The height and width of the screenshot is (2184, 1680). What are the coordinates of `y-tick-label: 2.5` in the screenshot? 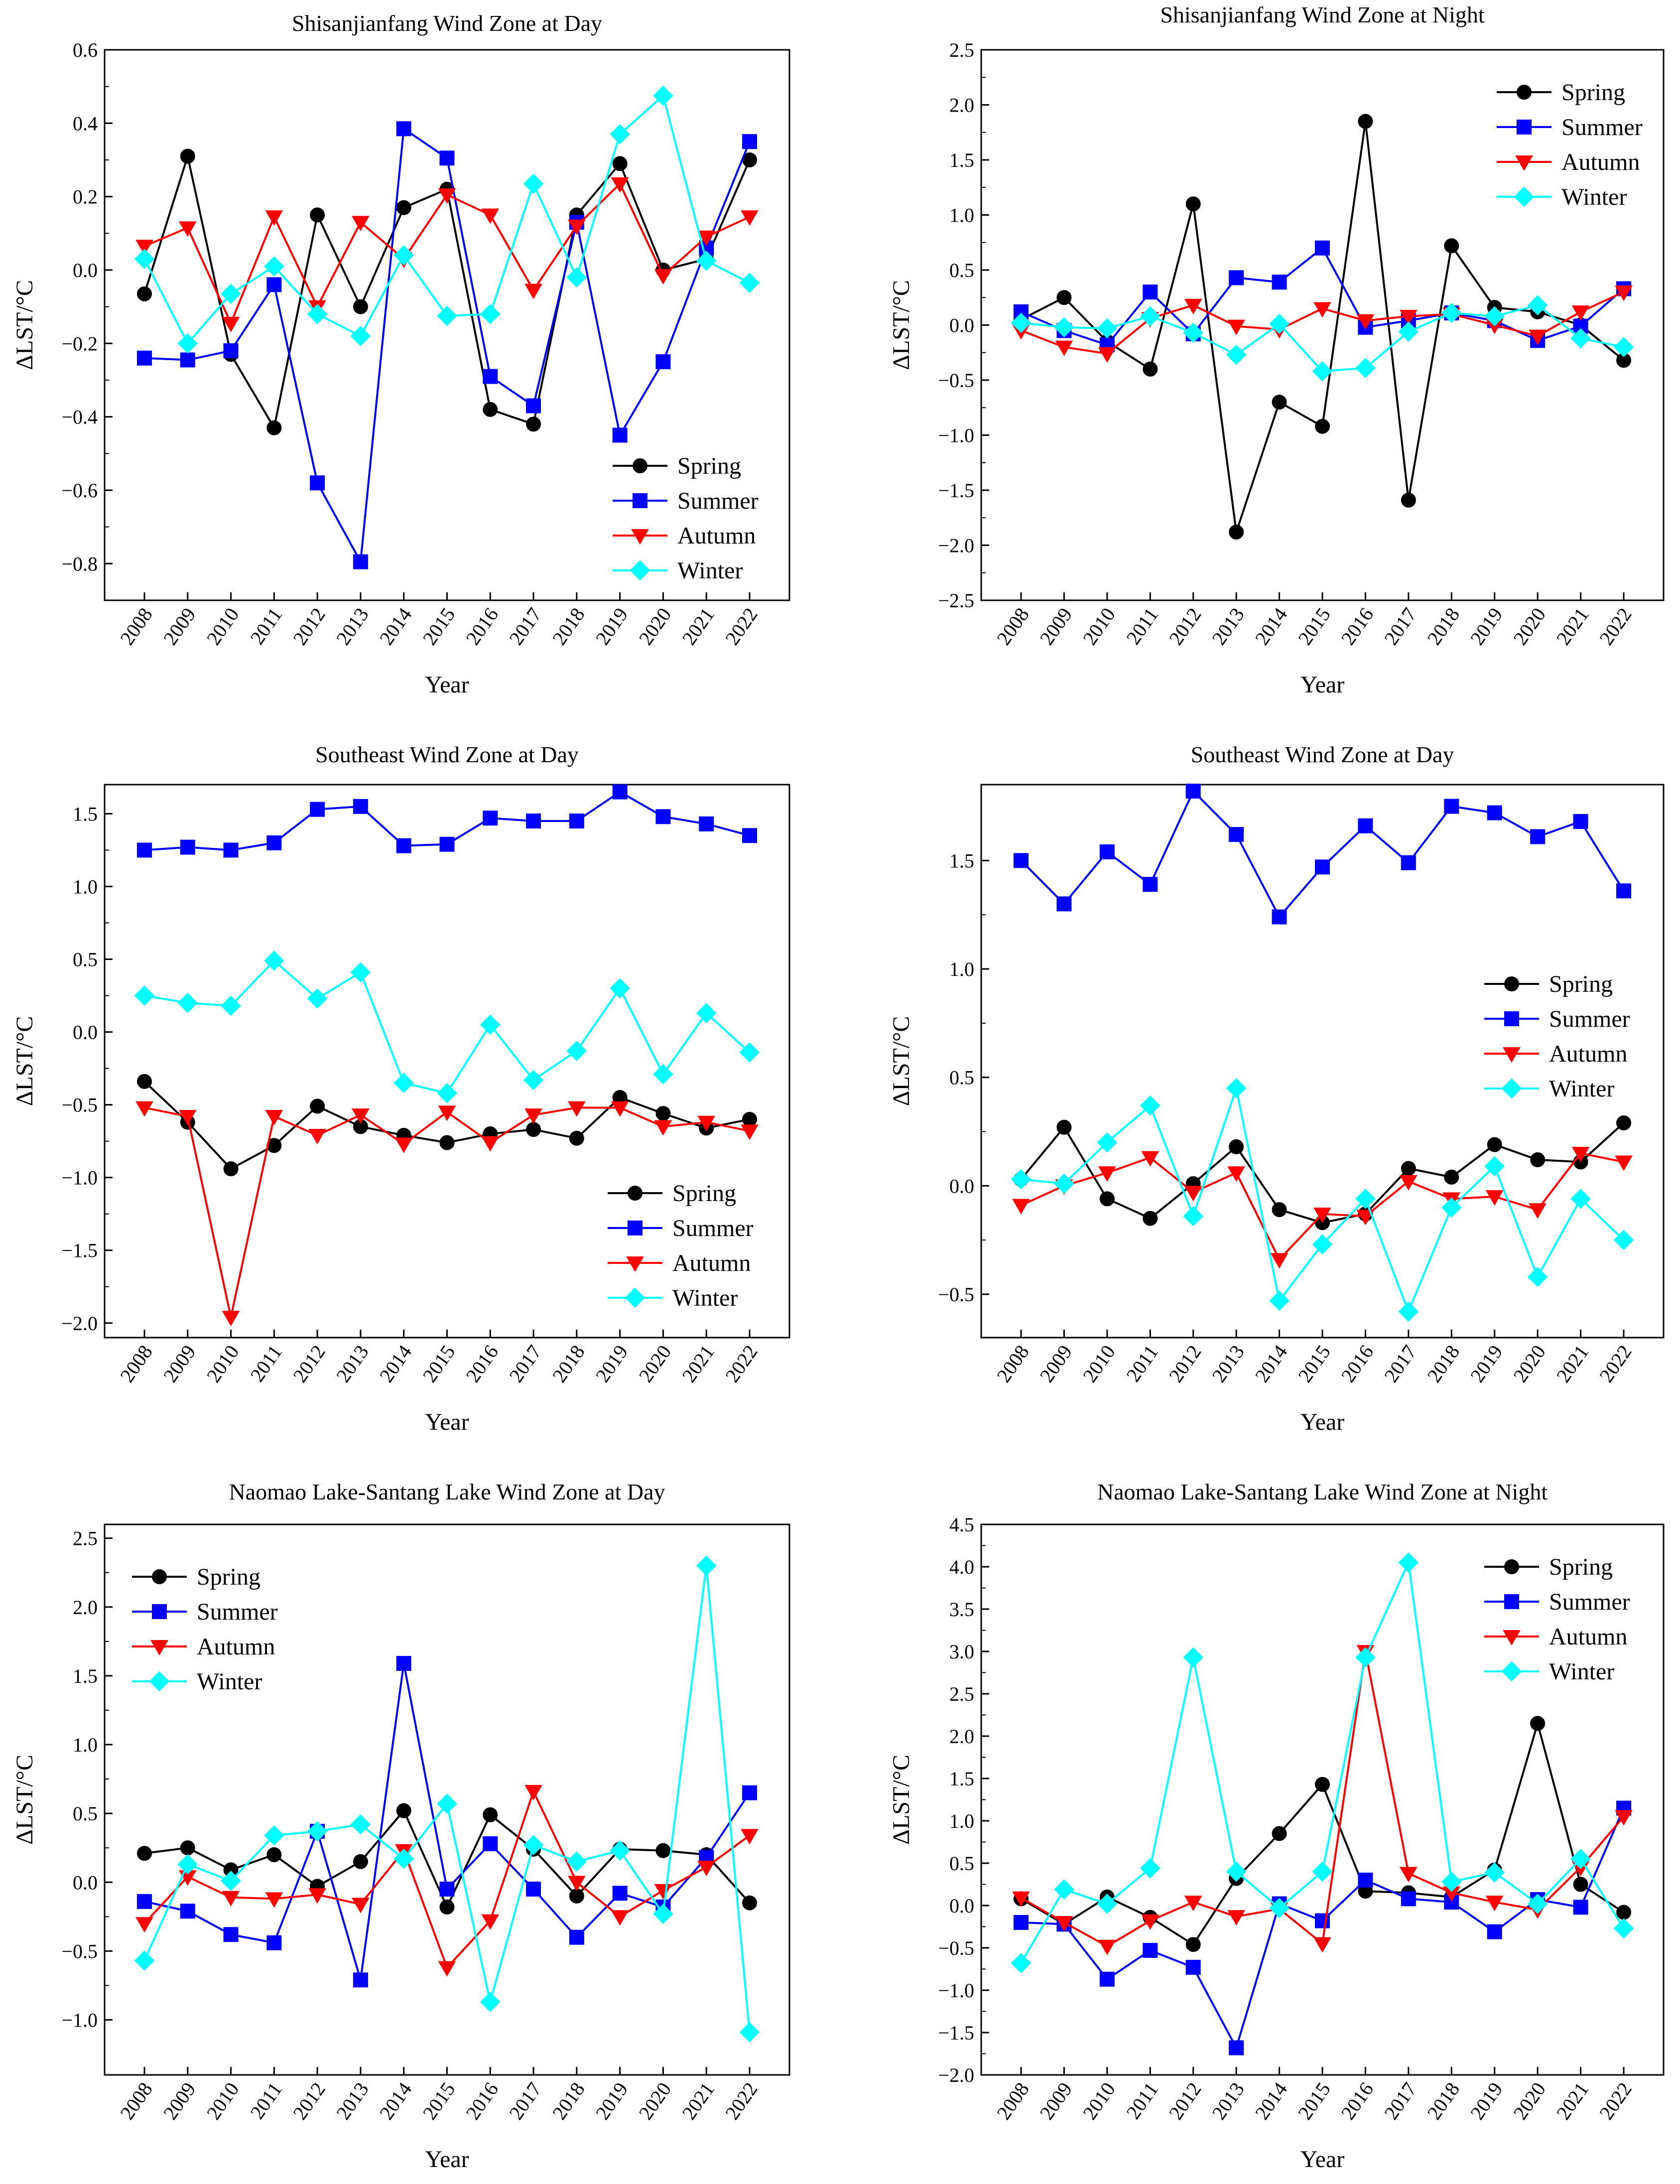 It's located at (85, 1538).